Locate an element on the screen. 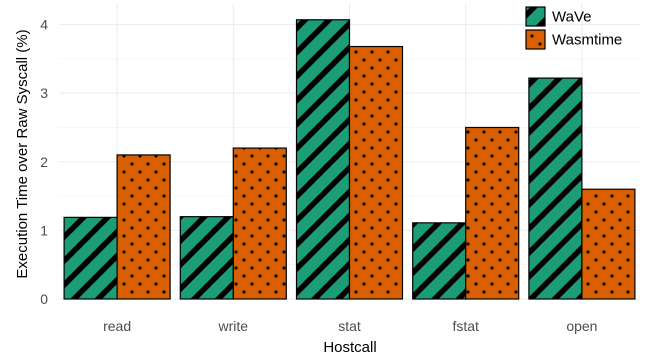  bar-wave-fstat is located at coordinates (439, 261).